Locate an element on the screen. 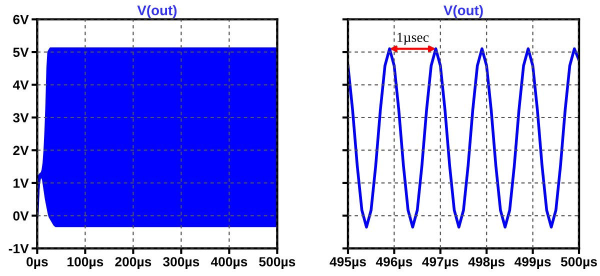 Image resolution: width=600 pixels, height=276 pixels. y-tick-label: 6V is located at coordinates (21, 19).